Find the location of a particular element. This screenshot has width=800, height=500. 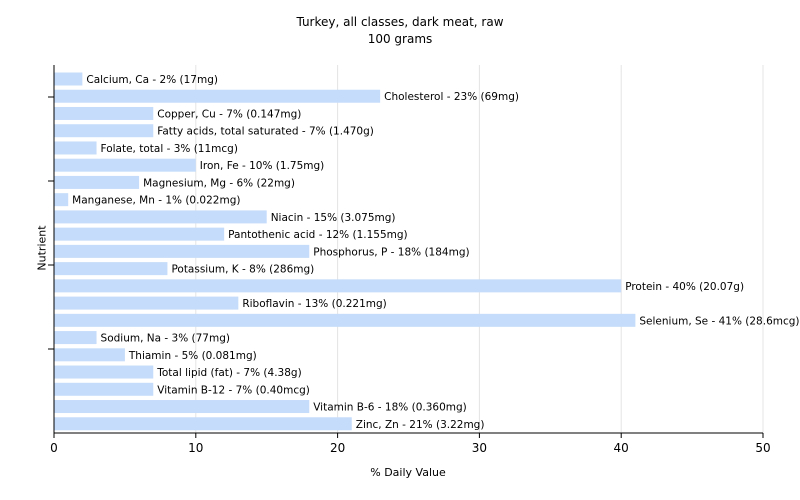

bar-label: Magnesium, Mg - 6% (22mg) is located at coordinates (219, 183).